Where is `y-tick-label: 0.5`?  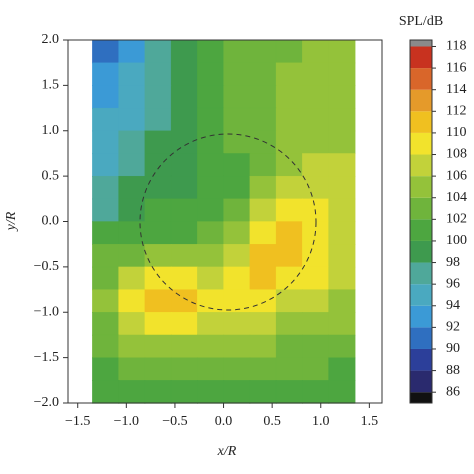
y-tick-label: 0.5 is located at coordinates (51, 175).